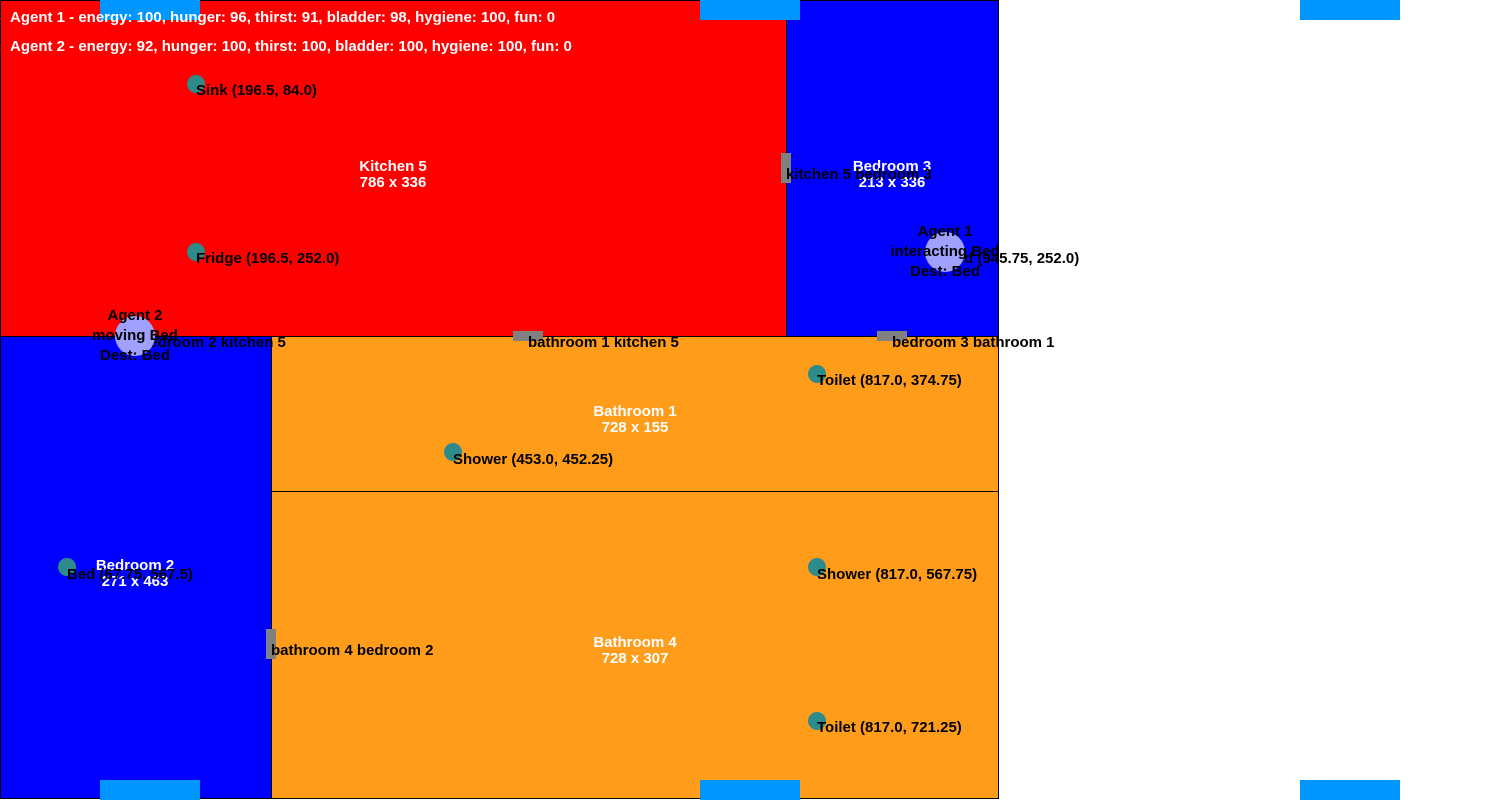  I want to click on bed-label-bedroom-3: Bed (945.75, 252.0), so click(1012, 258).